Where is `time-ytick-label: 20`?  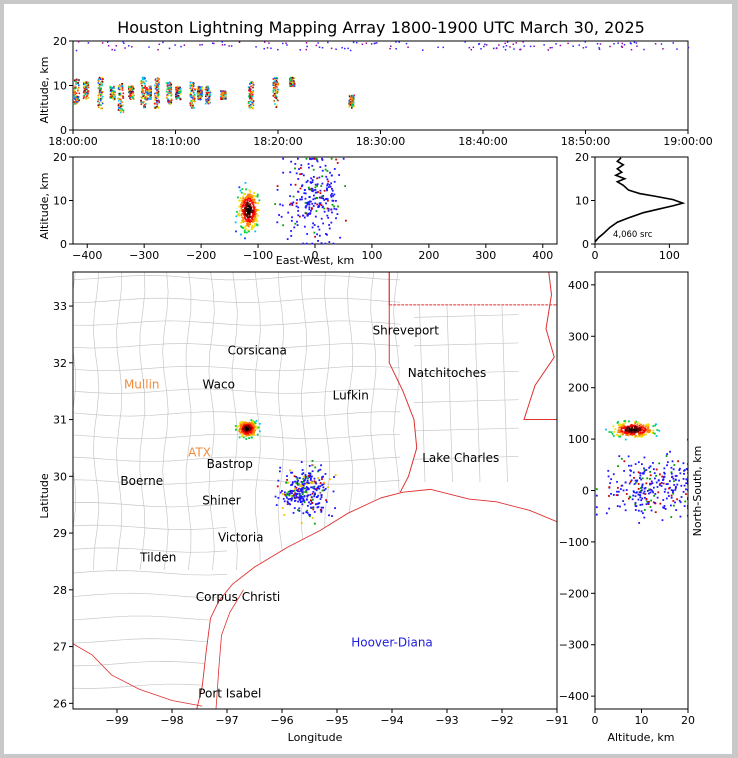 time-ytick-label: 20 is located at coordinates (60, 41).